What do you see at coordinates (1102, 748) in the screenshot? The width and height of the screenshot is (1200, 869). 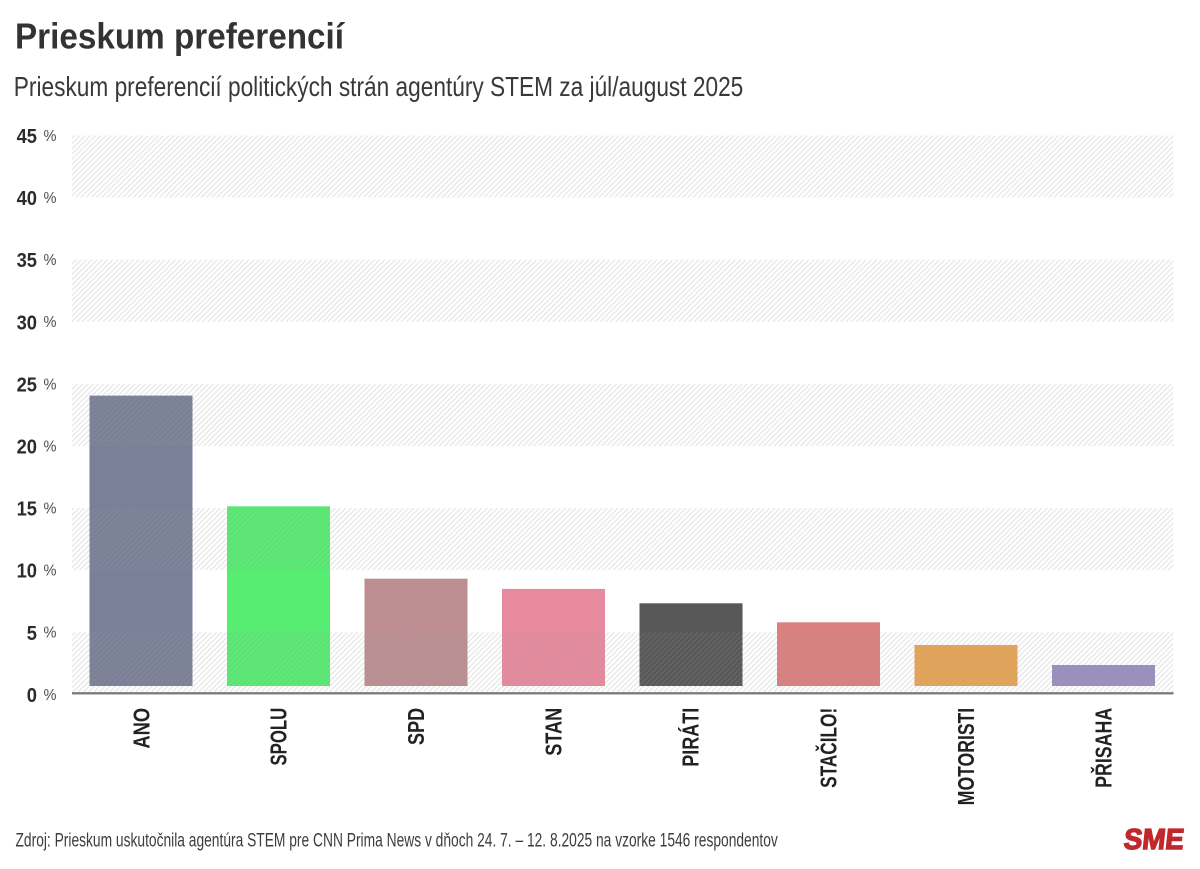 I see `svg-text: PŘISAHA` at bounding box center [1102, 748].